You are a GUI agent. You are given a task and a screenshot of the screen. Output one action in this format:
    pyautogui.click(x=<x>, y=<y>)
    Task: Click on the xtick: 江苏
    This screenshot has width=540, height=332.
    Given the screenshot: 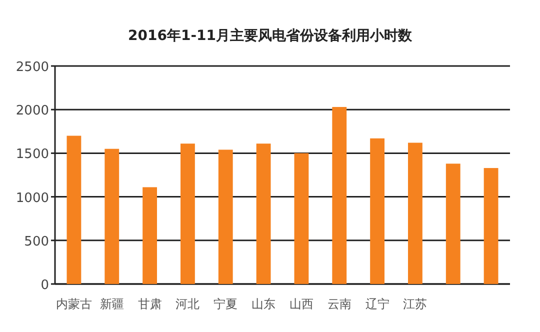 What is the action you would take?
    pyautogui.click(x=415, y=304)
    